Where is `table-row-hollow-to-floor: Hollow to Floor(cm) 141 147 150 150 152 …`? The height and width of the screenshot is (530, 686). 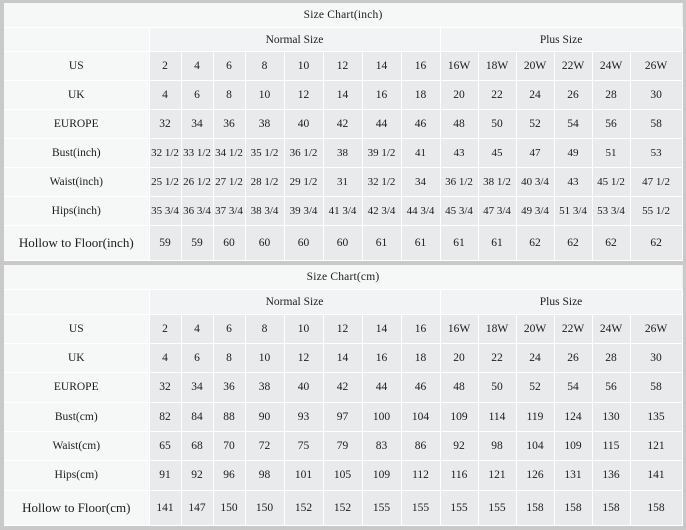
table-row-hollow-to-floor: Hollow to Floor(cm) 141 147 150 150 152 … is located at coordinates (343, 508).